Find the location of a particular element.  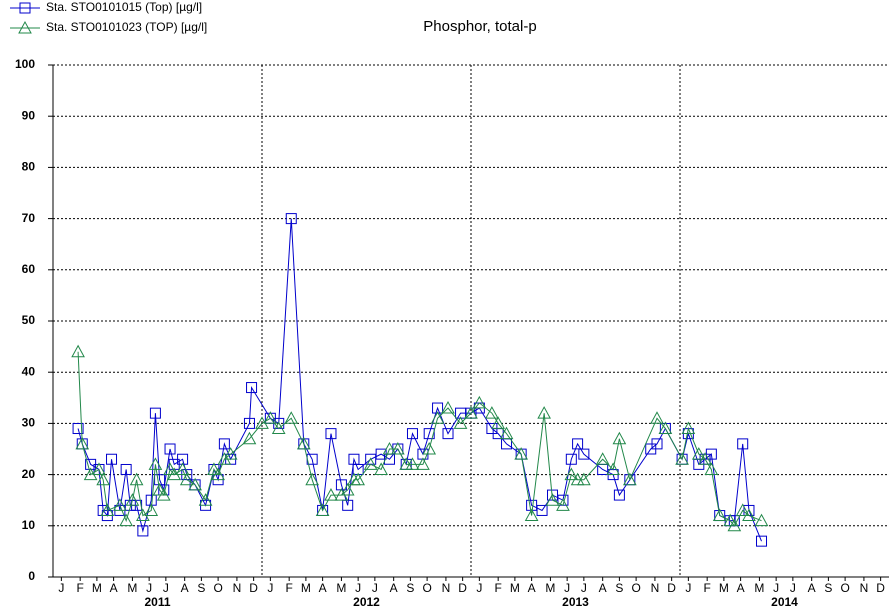

x-tick-label: F is located at coordinates (706, 588).